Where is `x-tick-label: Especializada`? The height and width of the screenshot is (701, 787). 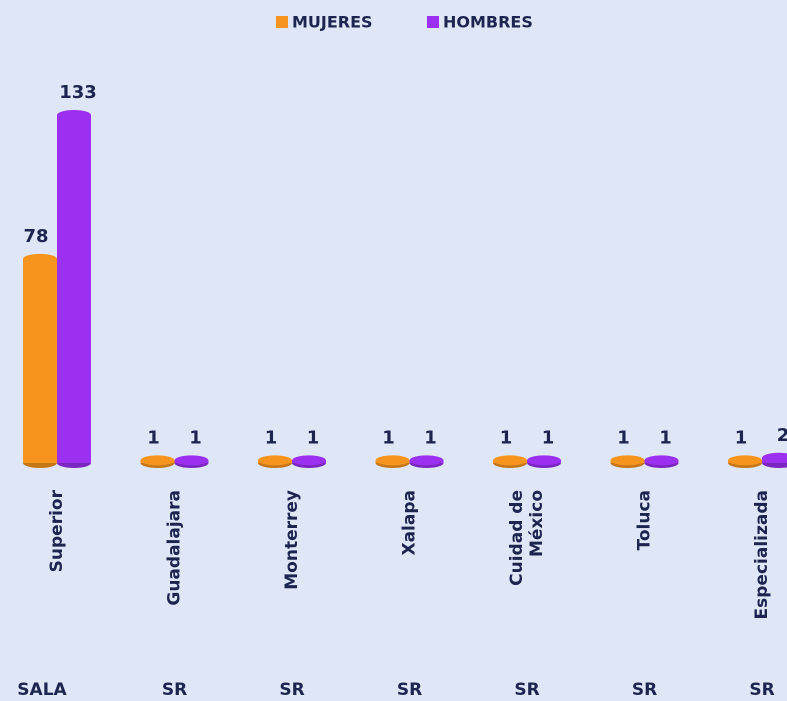 x-tick-label: Especializada is located at coordinates (762, 554).